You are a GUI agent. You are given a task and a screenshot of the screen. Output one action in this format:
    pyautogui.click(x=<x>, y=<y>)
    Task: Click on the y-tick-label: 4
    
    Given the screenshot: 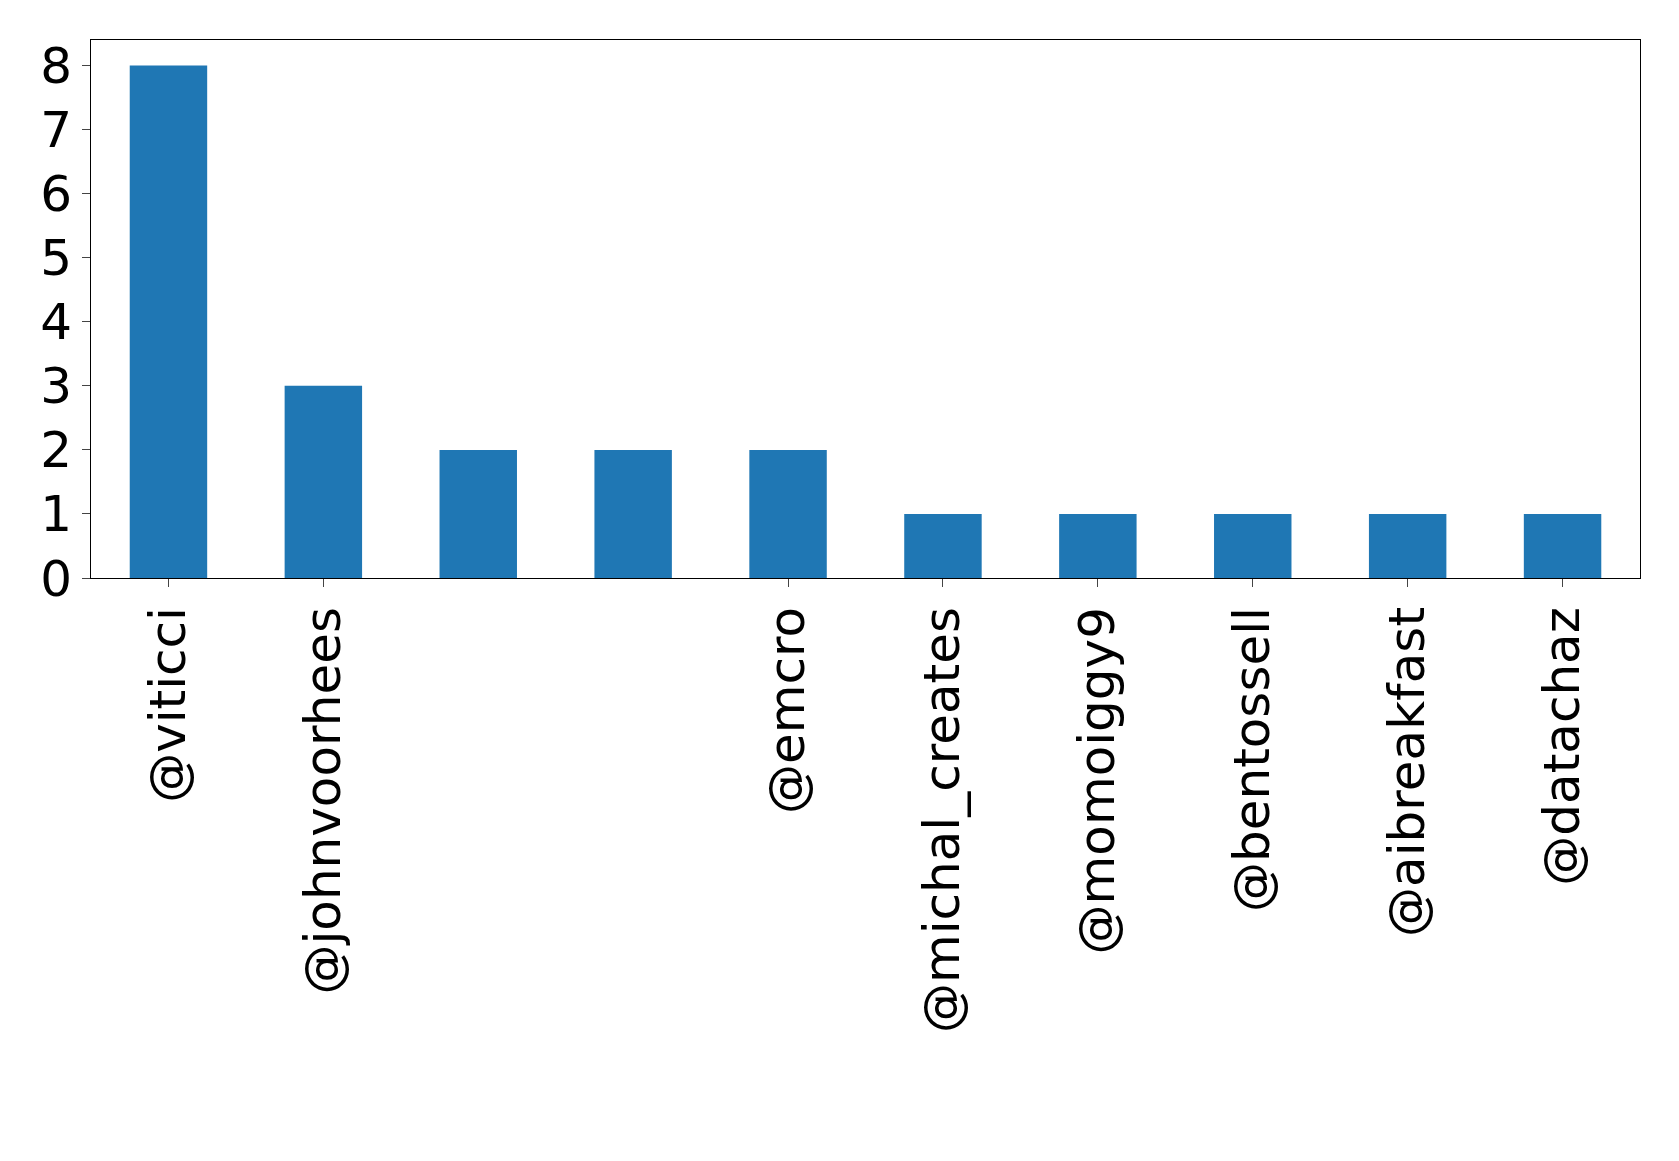 What is the action you would take?
    pyautogui.click(x=56, y=322)
    